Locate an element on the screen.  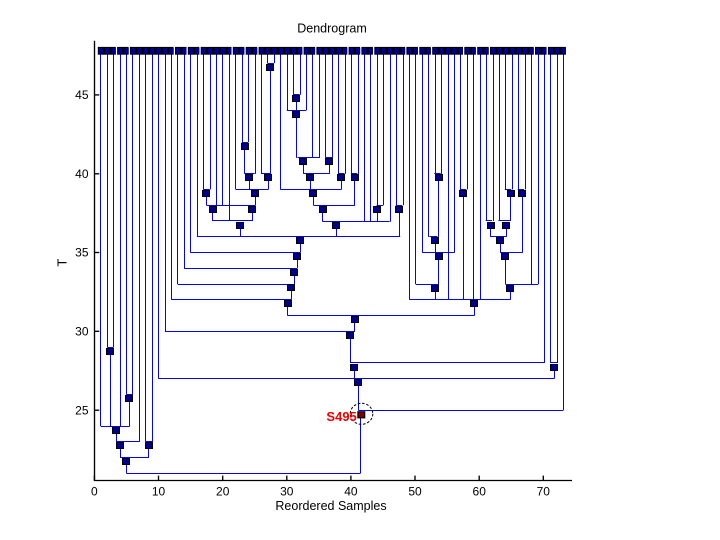
svg-text: Reordered Samples is located at coordinates (330, 506).